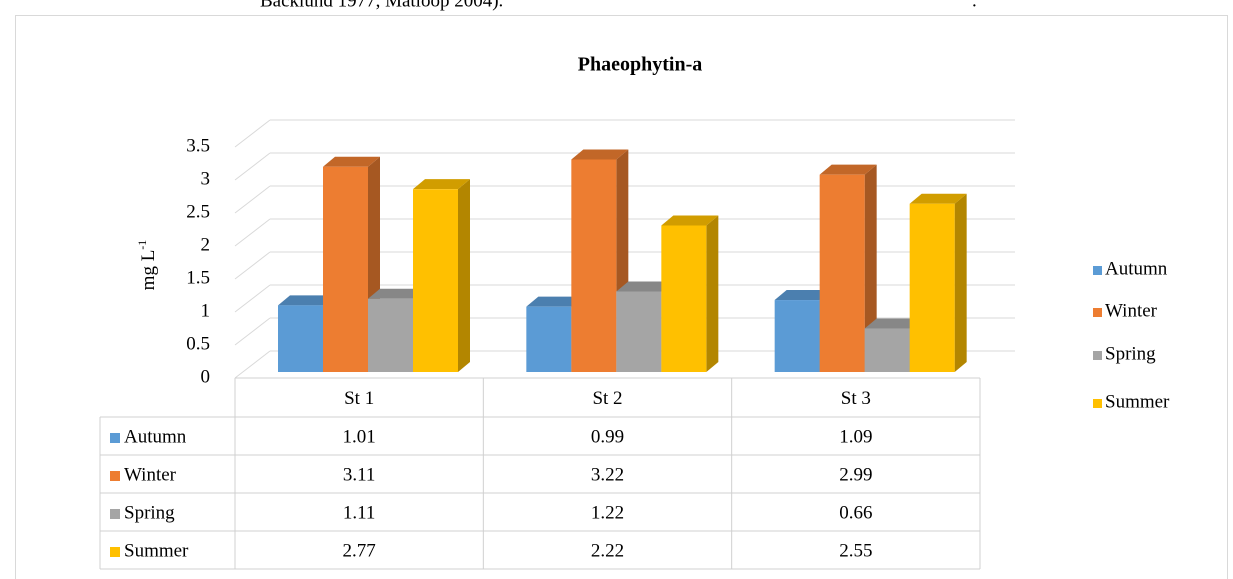 The image size is (1233, 579). I want to click on table-value: 0.66, so click(855, 512).